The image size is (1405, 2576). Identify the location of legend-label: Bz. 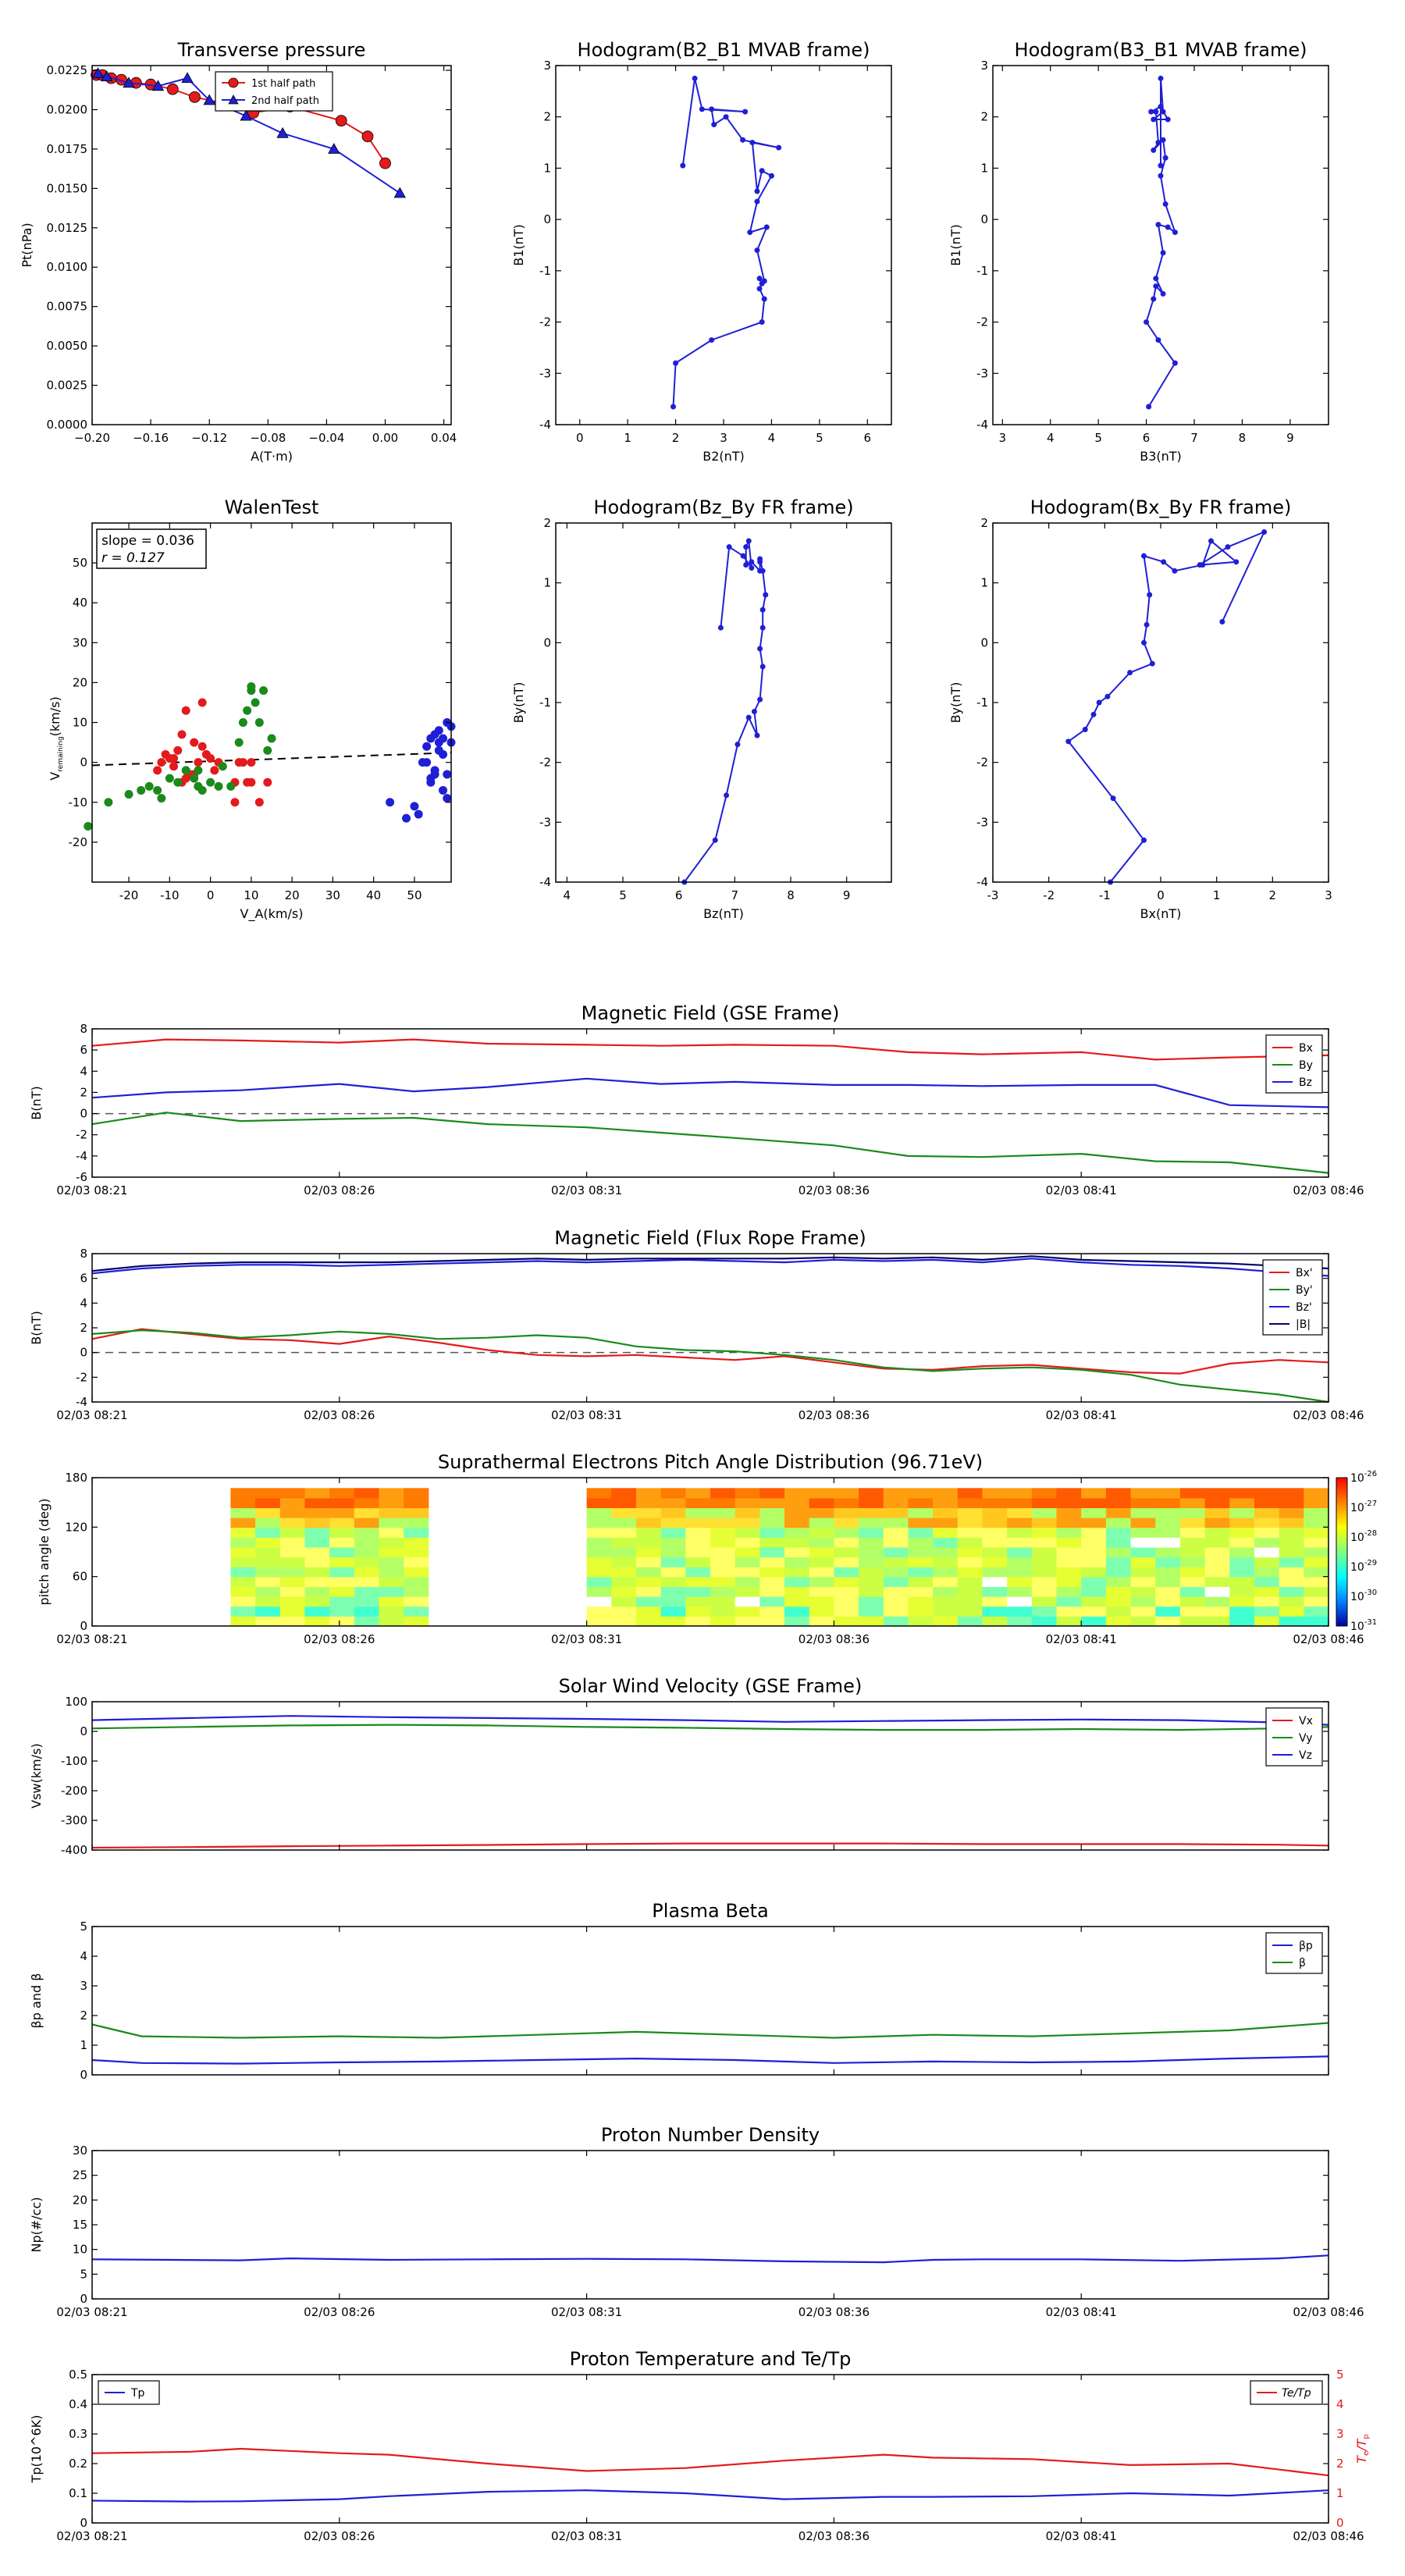
(1305, 1082).